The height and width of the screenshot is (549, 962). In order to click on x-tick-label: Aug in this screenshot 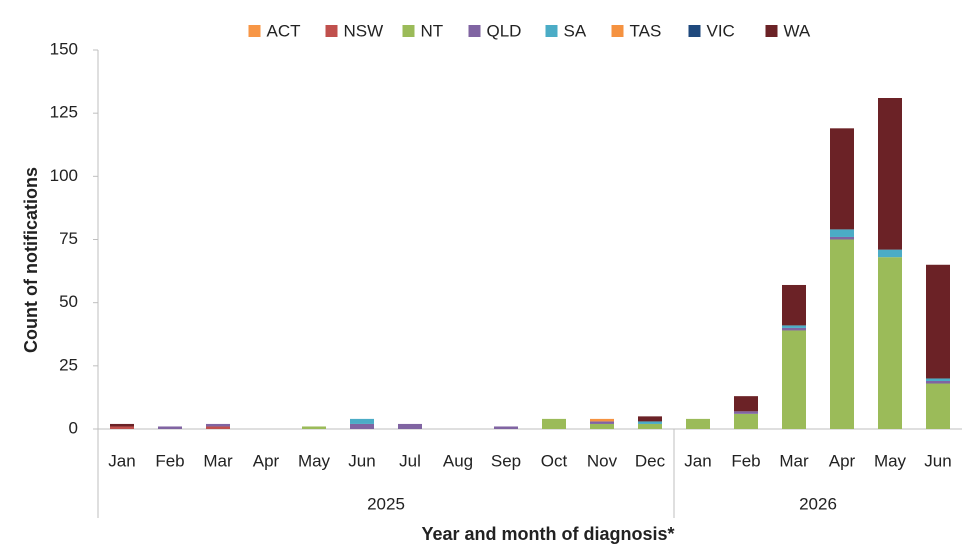, I will do `click(458, 460)`.